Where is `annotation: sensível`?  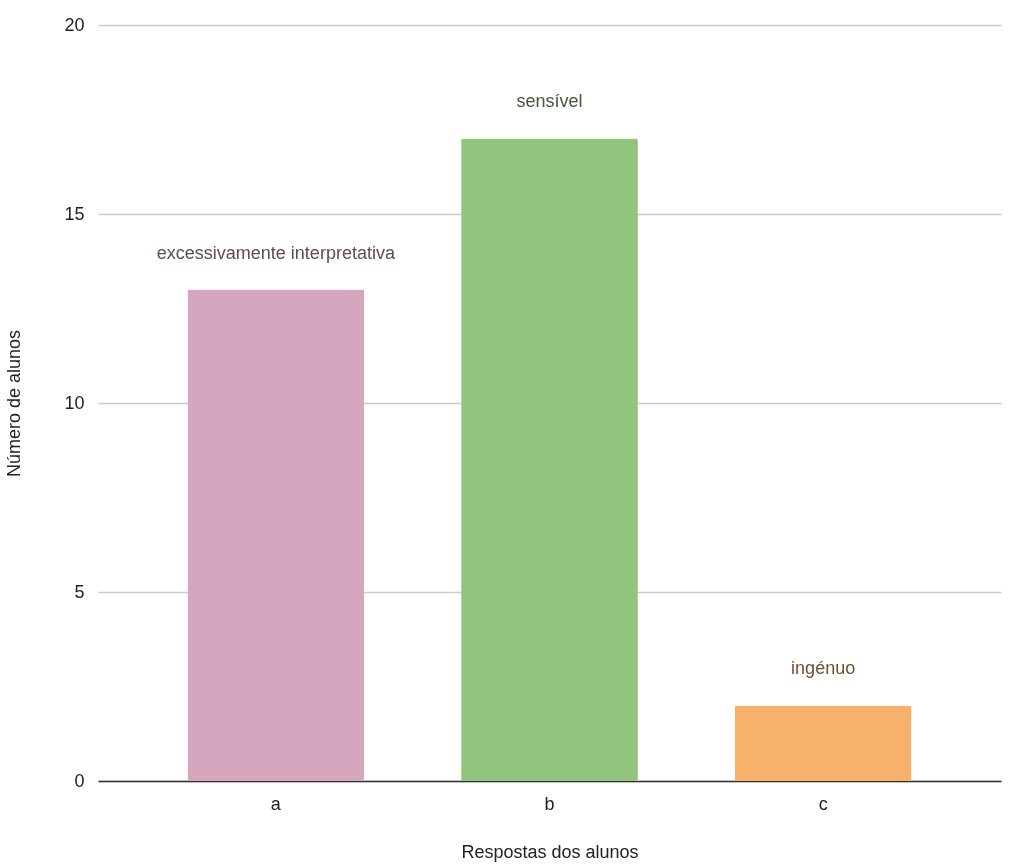
annotation: sensível is located at coordinates (549, 101).